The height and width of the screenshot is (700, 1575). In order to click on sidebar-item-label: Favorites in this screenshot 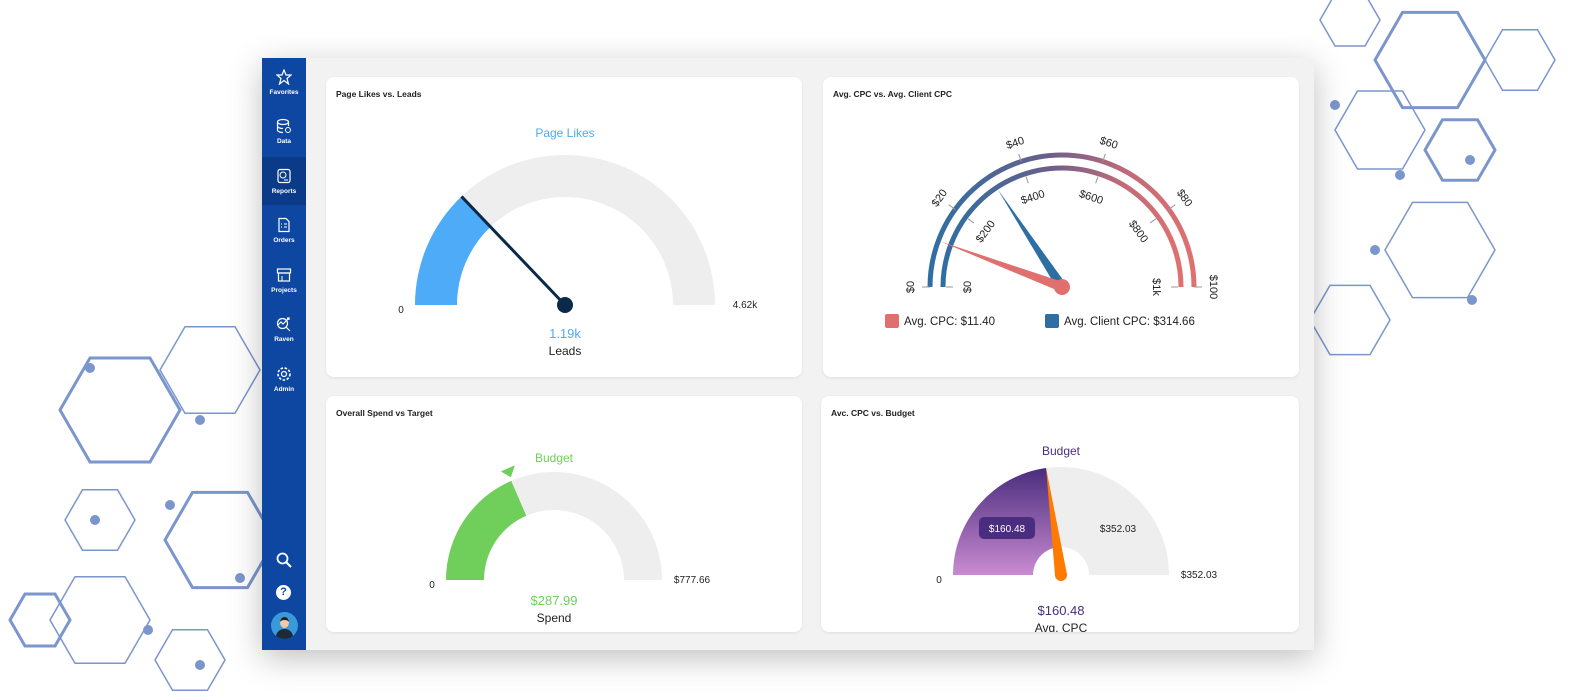, I will do `click(284, 92)`.